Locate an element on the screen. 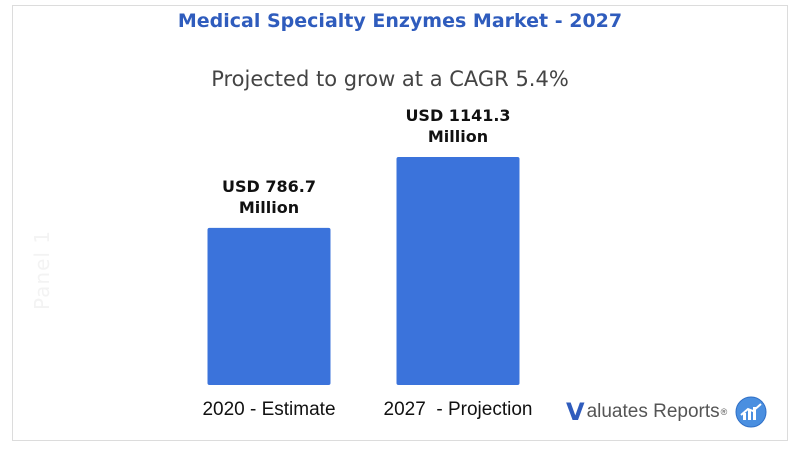 The image size is (800, 450). chart-subtitle: Projected to grow at a CAGR 5.4% is located at coordinates (390, 79).